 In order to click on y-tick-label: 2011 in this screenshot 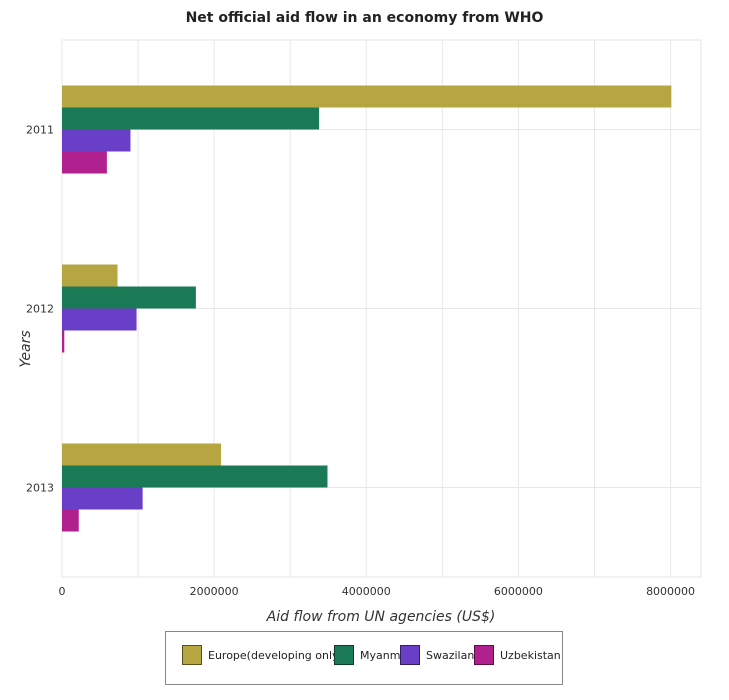, I will do `click(40, 130)`.